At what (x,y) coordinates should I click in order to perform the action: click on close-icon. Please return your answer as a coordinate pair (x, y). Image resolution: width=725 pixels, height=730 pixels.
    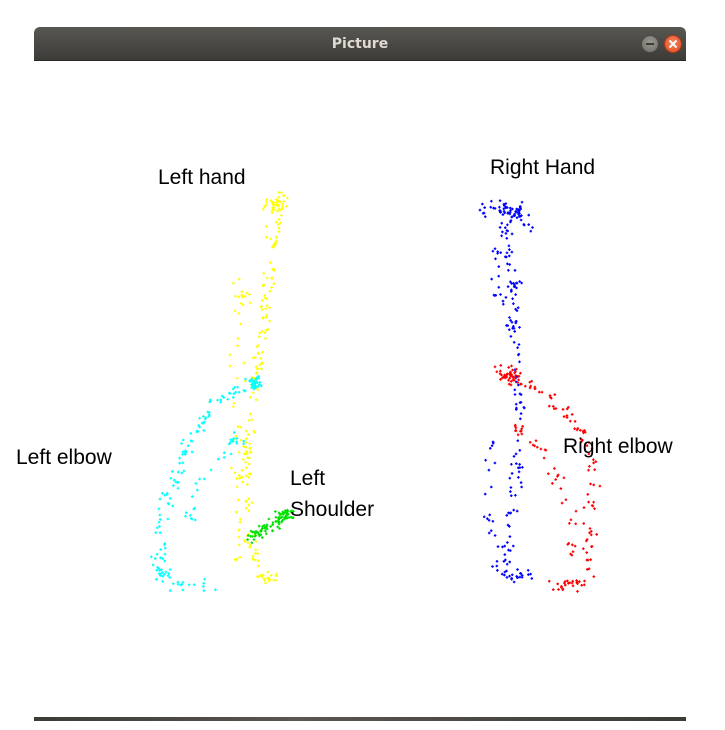
    Looking at the image, I should click on (673, 44).